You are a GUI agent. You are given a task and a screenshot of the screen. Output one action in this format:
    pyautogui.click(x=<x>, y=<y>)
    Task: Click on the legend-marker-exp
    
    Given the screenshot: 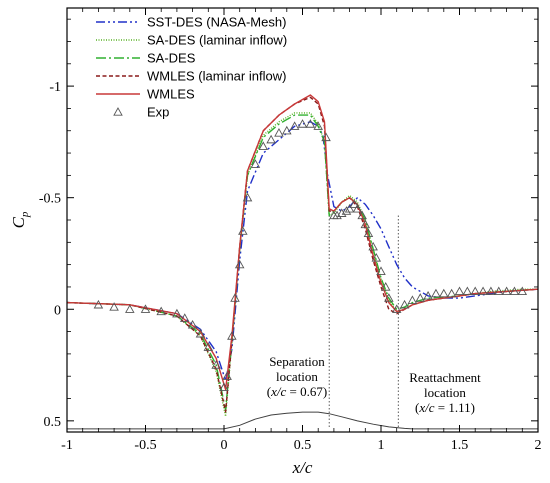 What is the action you would take?
    pyautogui.click(x=118, y=111)
    